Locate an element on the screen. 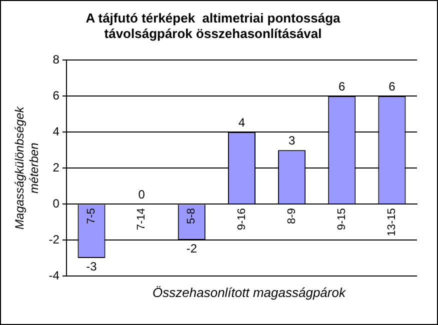 Image resolution: width=438 pixels, height=325 pixels. x-tick-label: 7-5 is located at coordinates (92, 216).